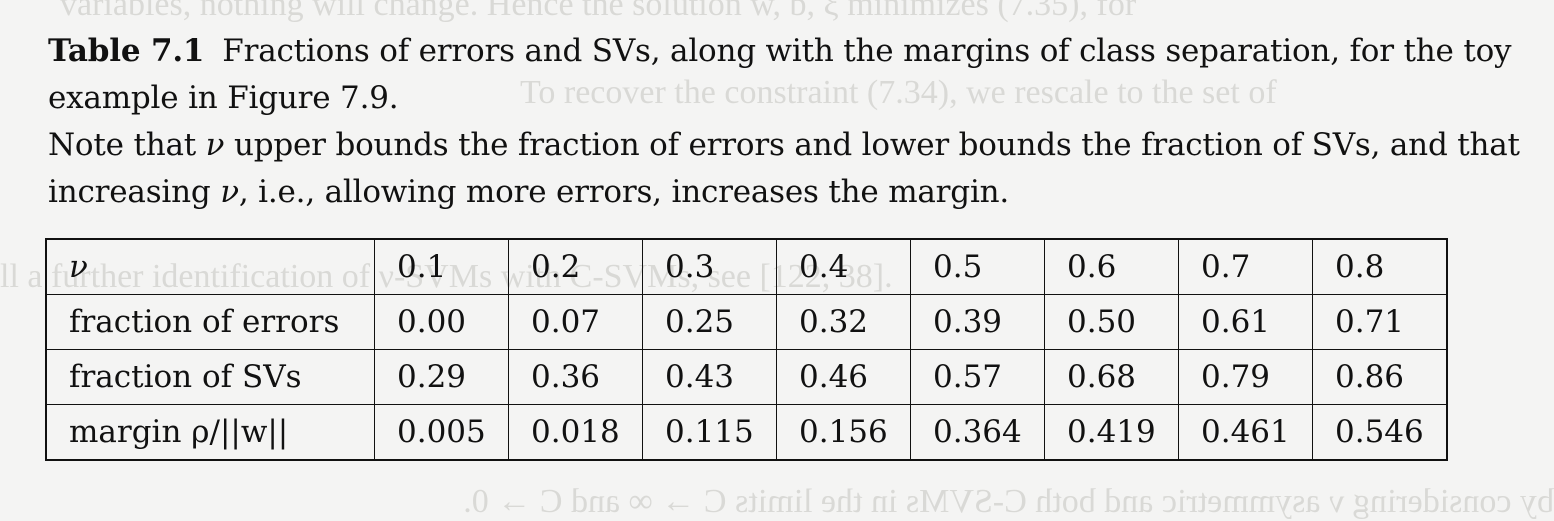 The width and height of the screenshot is (1554, 521). Describe the element at coordinates (977, 322) in the screenshot. I see `table-cell: 0.39` at that location.